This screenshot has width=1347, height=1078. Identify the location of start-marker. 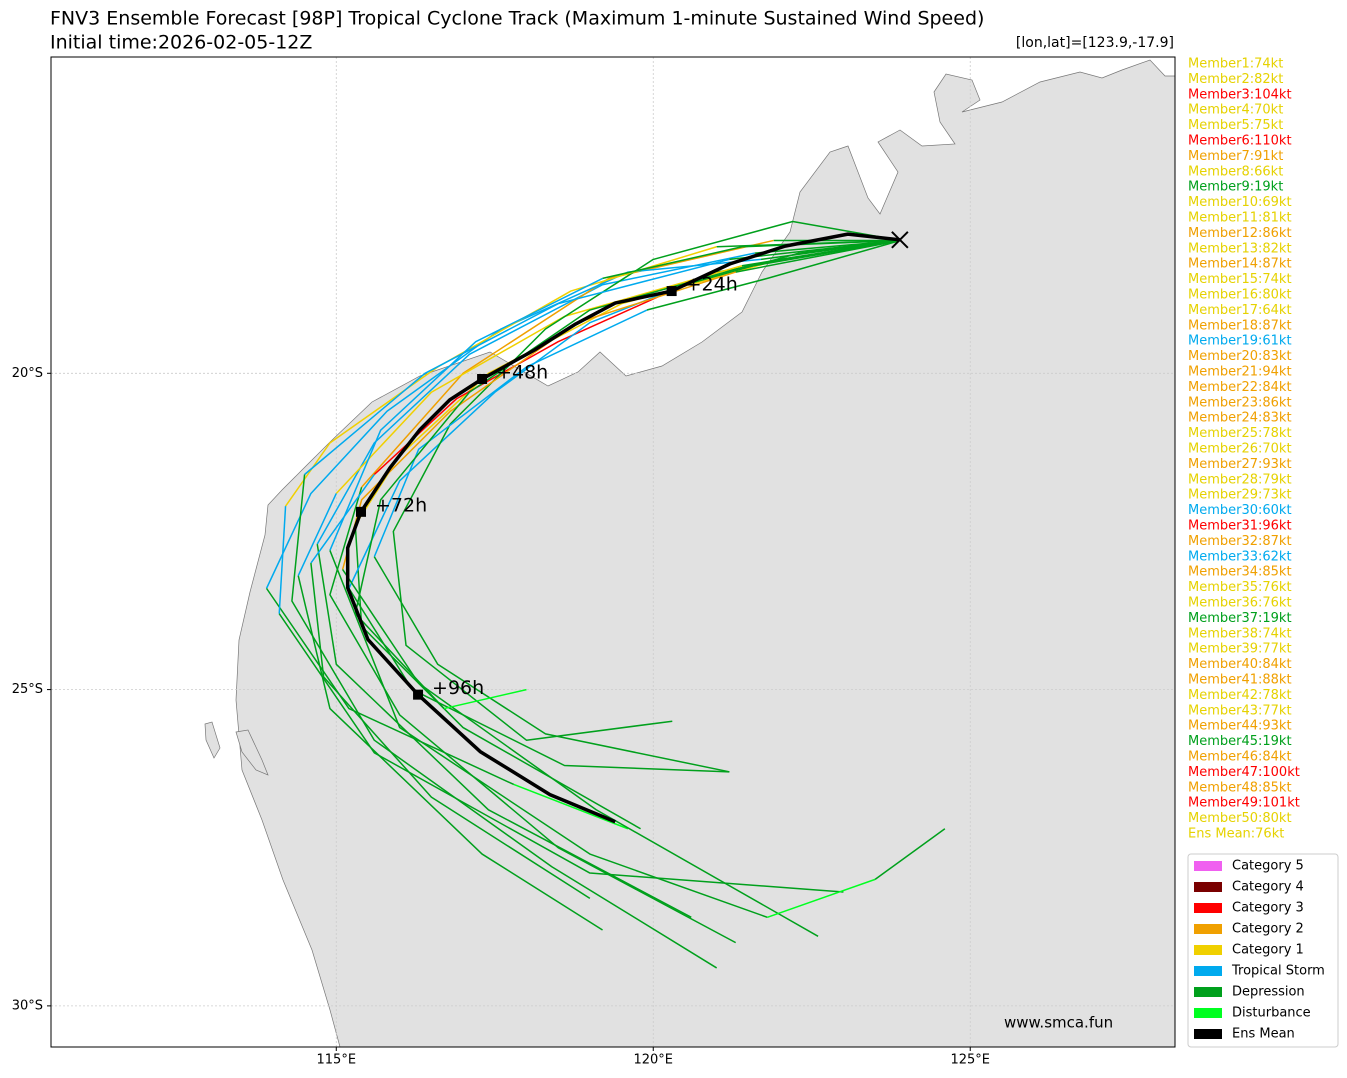
(900, 240).